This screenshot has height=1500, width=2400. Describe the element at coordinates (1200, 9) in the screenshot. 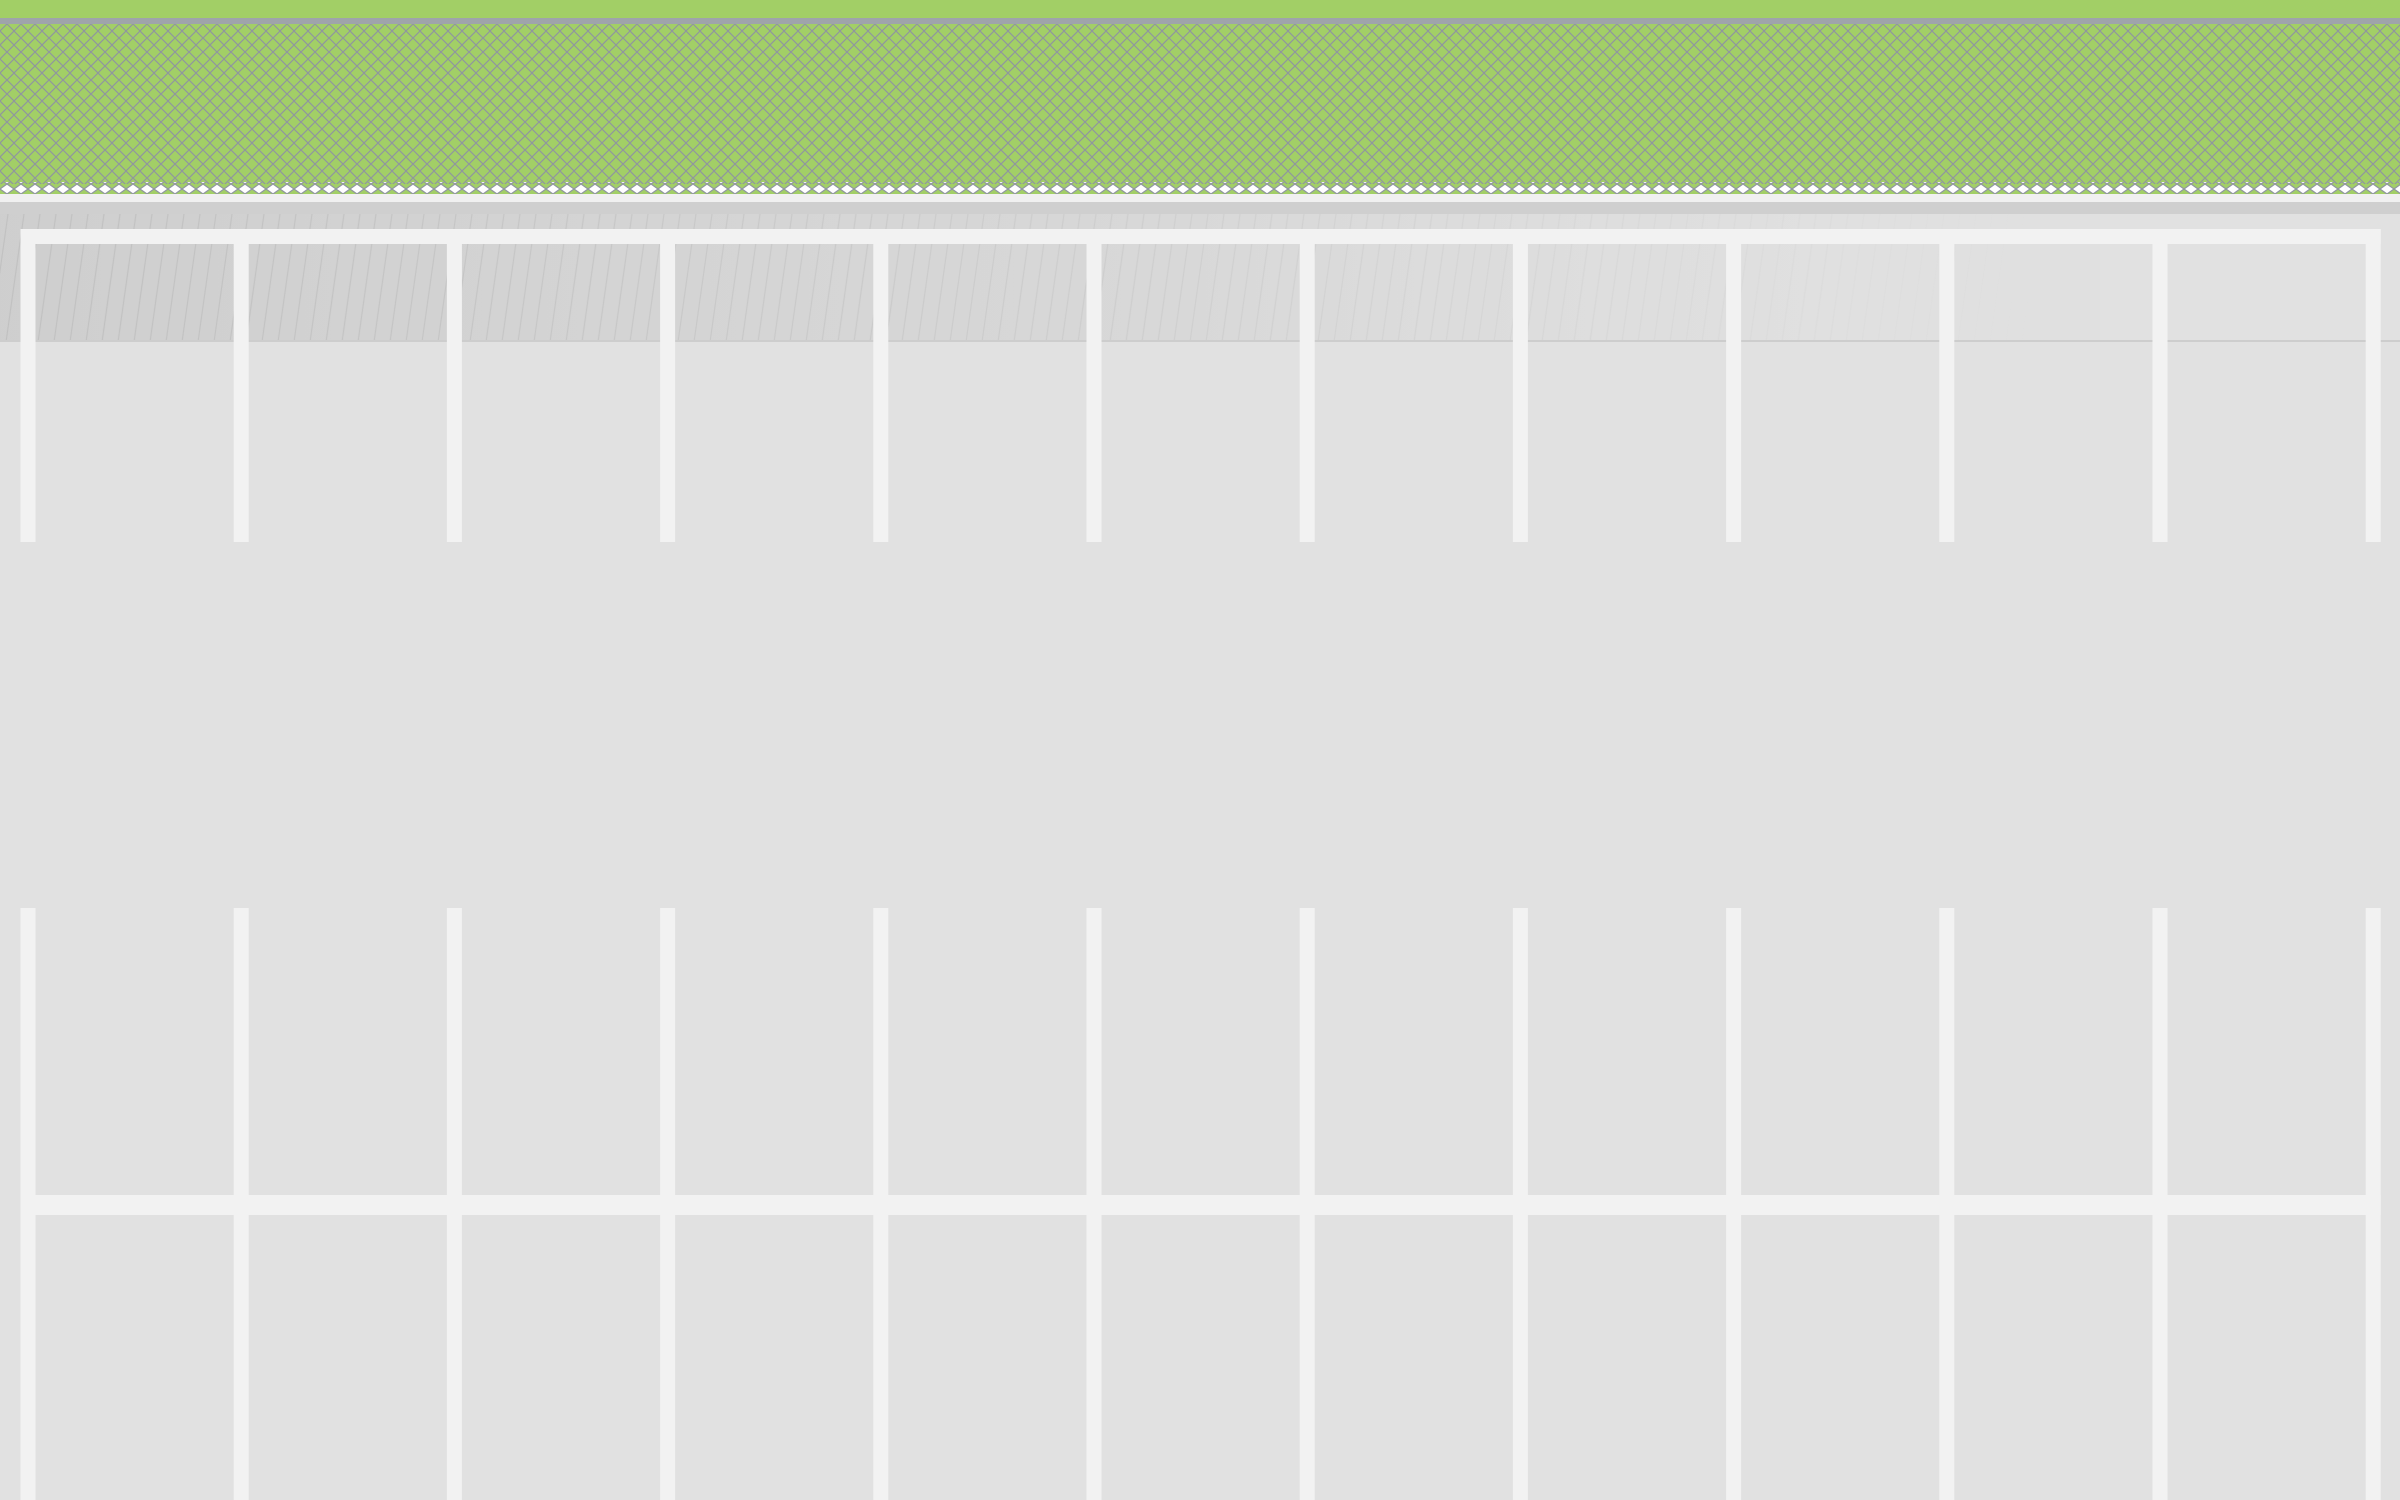

I see `grass-strip` at that location.